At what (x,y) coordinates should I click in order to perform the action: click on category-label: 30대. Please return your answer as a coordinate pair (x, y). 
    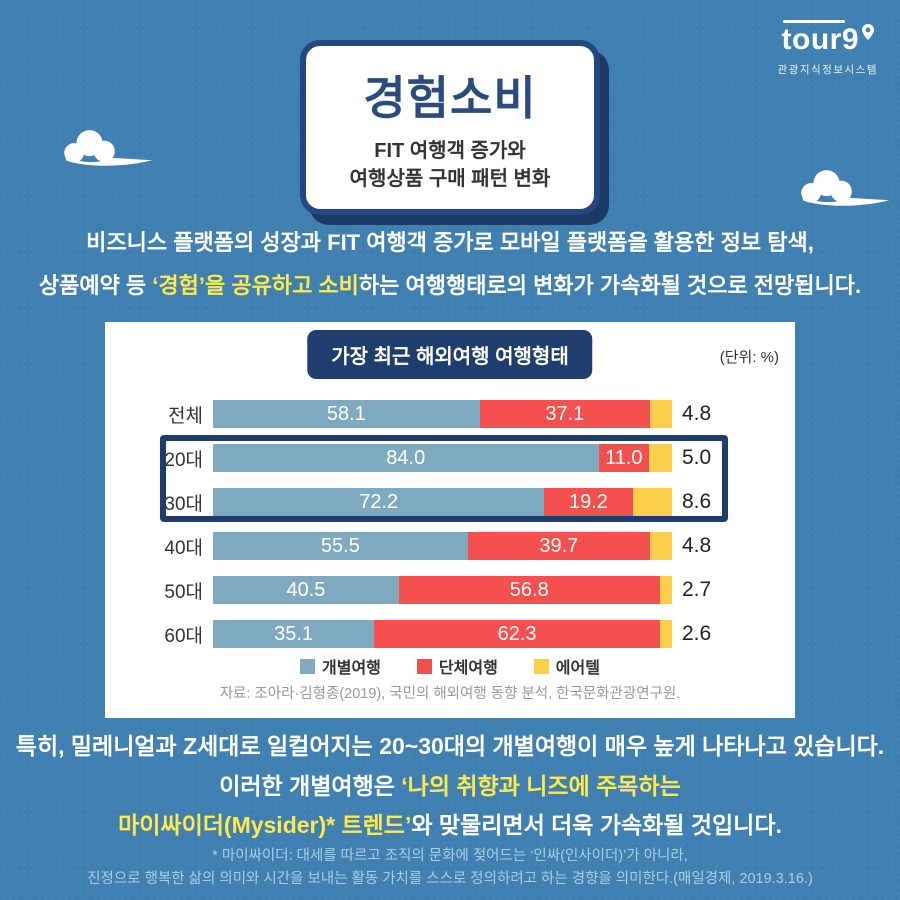
    Looking at the image, I should click on (183, 504).